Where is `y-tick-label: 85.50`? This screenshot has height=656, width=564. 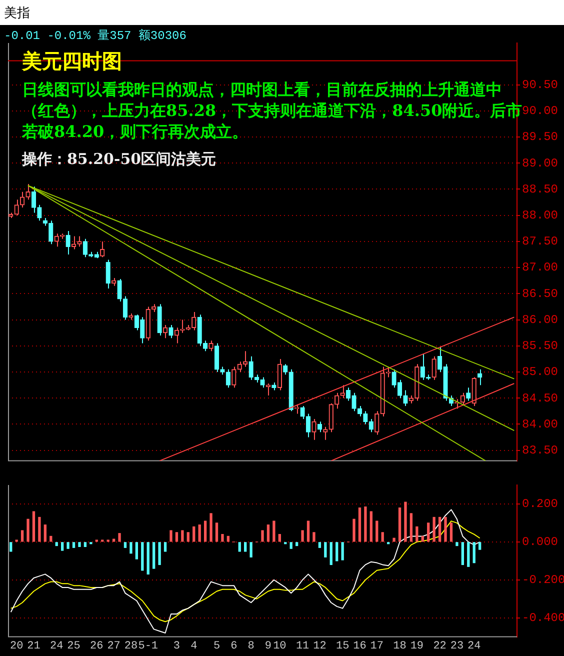 y-tick-label: 85.50 is located at coordinates (540, 346).